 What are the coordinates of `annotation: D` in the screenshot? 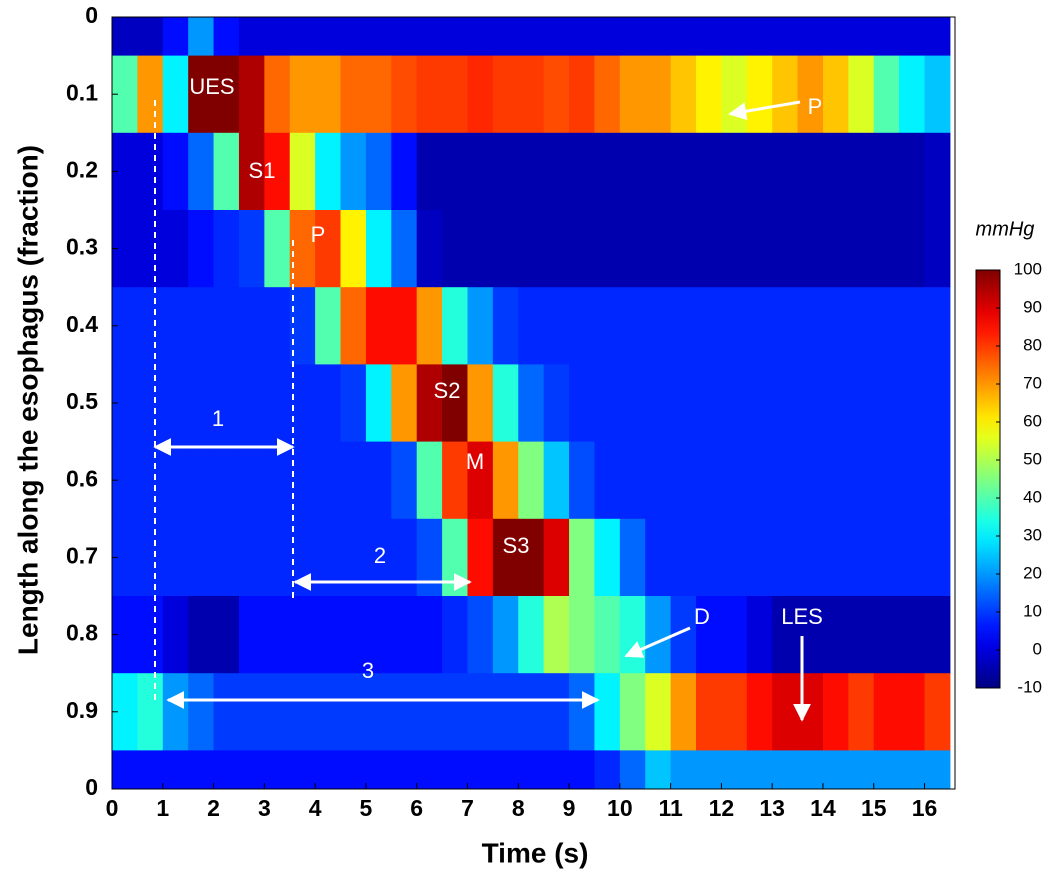 It's located at (702, 616).